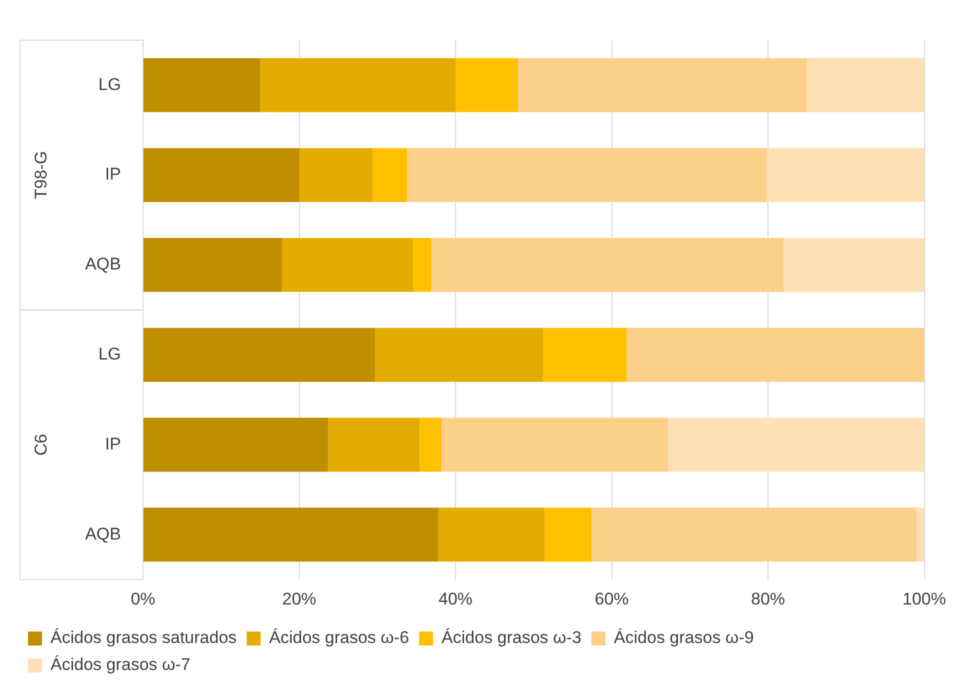 This screenshot has width=964, height=692. Describe the element at coordinates (143, 638) in the screenshot. I see `legend-label: Ácidos grasos saturados` at that location.